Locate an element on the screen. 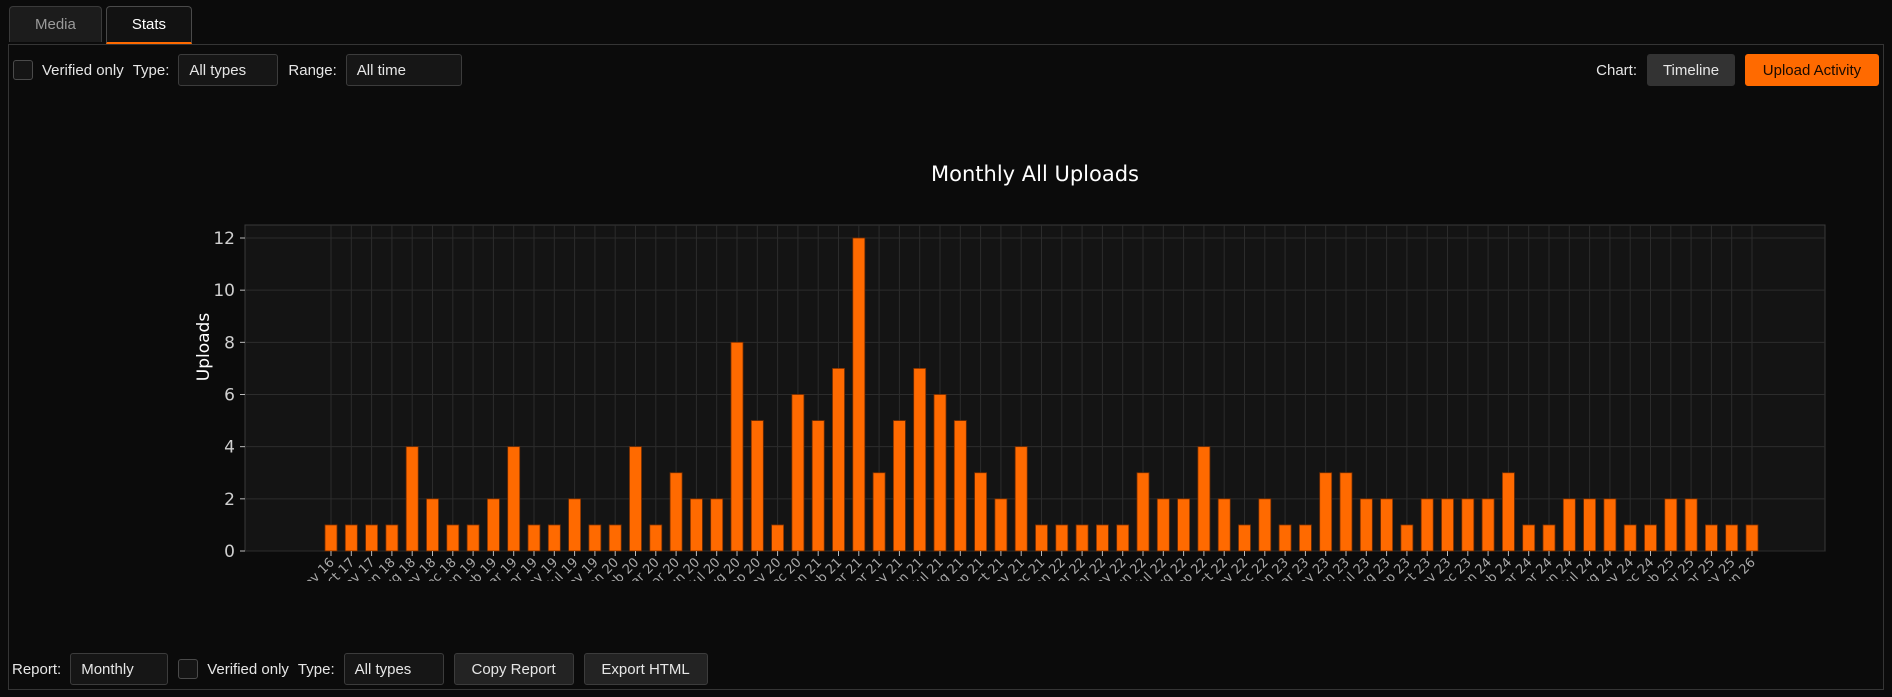 The width and height of the screenshot is (1892, 697). type-select-value: All types is located at coordinates (218, 70).